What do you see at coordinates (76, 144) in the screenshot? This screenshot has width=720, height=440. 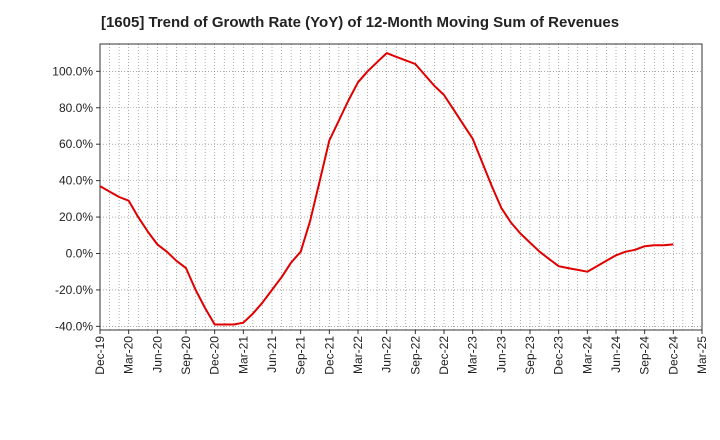 I see `y-tick-label: 60.0%` at bounding box center [76, 144].